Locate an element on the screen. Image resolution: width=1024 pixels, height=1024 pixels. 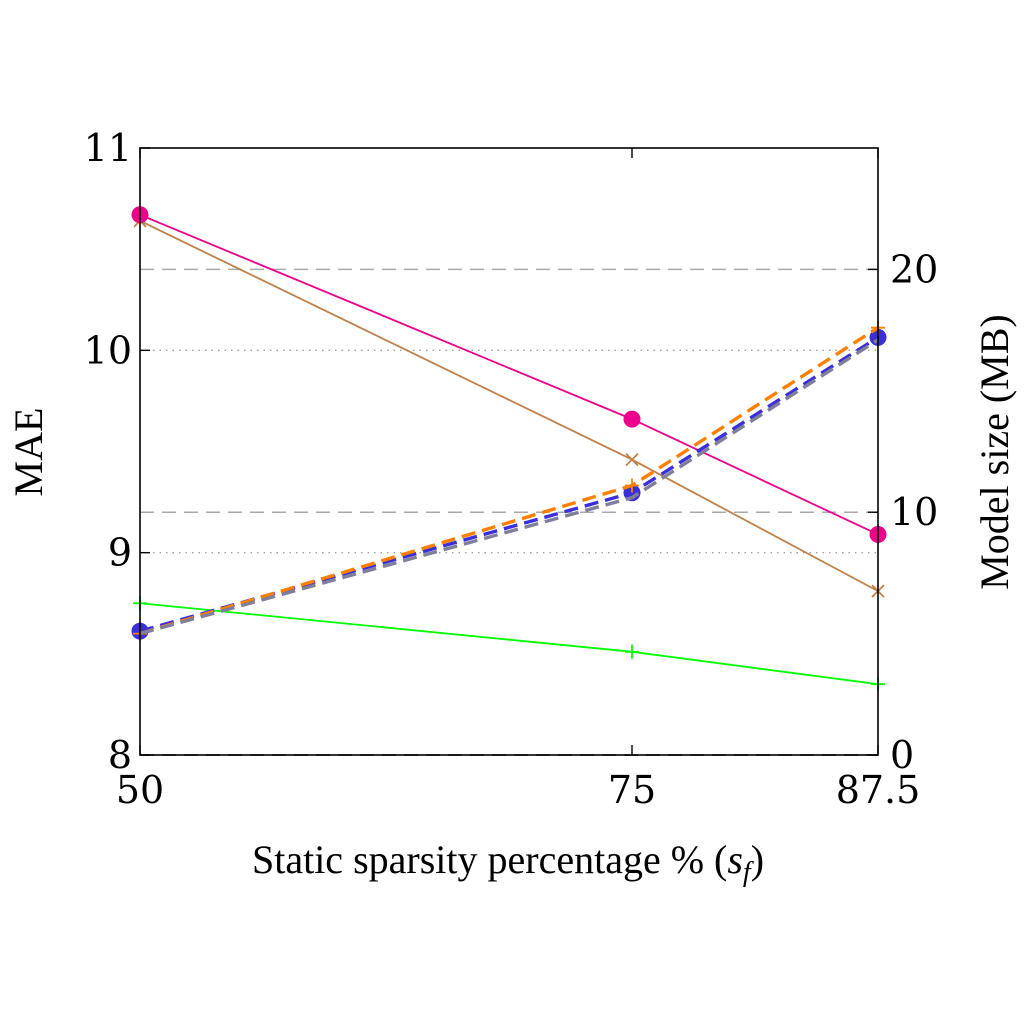
y-left-tick-label: 11 is located at coordinates (108, 148).